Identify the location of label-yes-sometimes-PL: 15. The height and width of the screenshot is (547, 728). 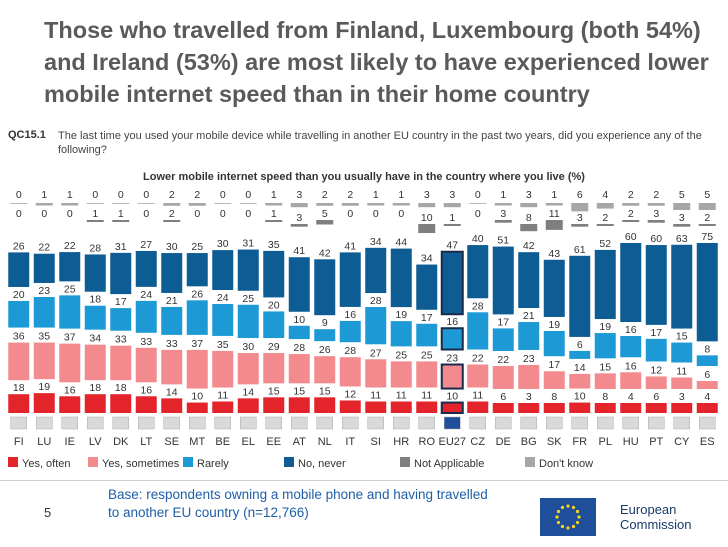
(605, 367).